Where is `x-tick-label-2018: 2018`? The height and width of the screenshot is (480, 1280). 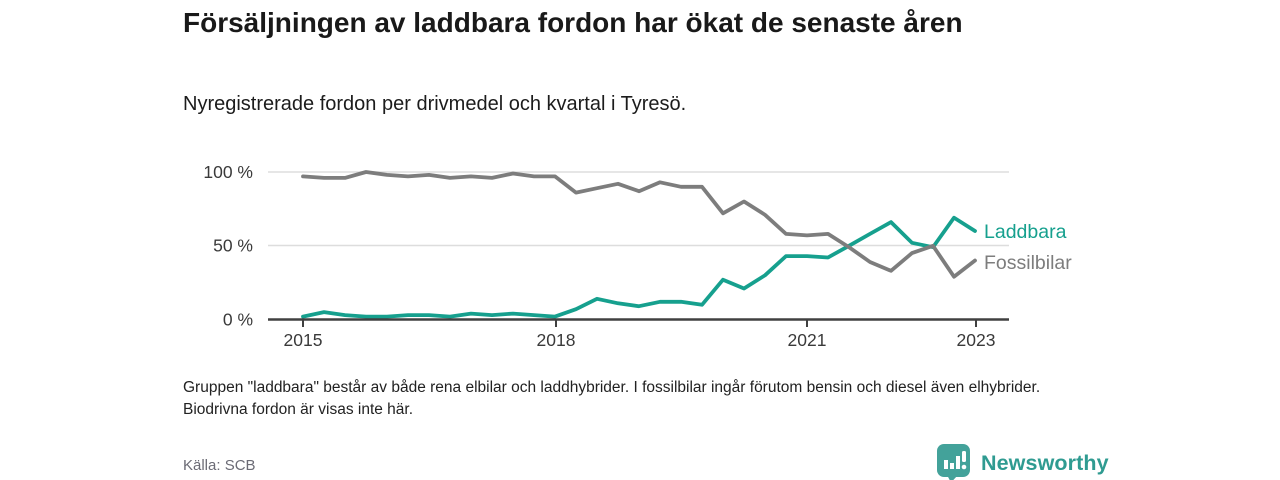 x-tick-label-2018: 2018 is located at coordinates (556, 340).